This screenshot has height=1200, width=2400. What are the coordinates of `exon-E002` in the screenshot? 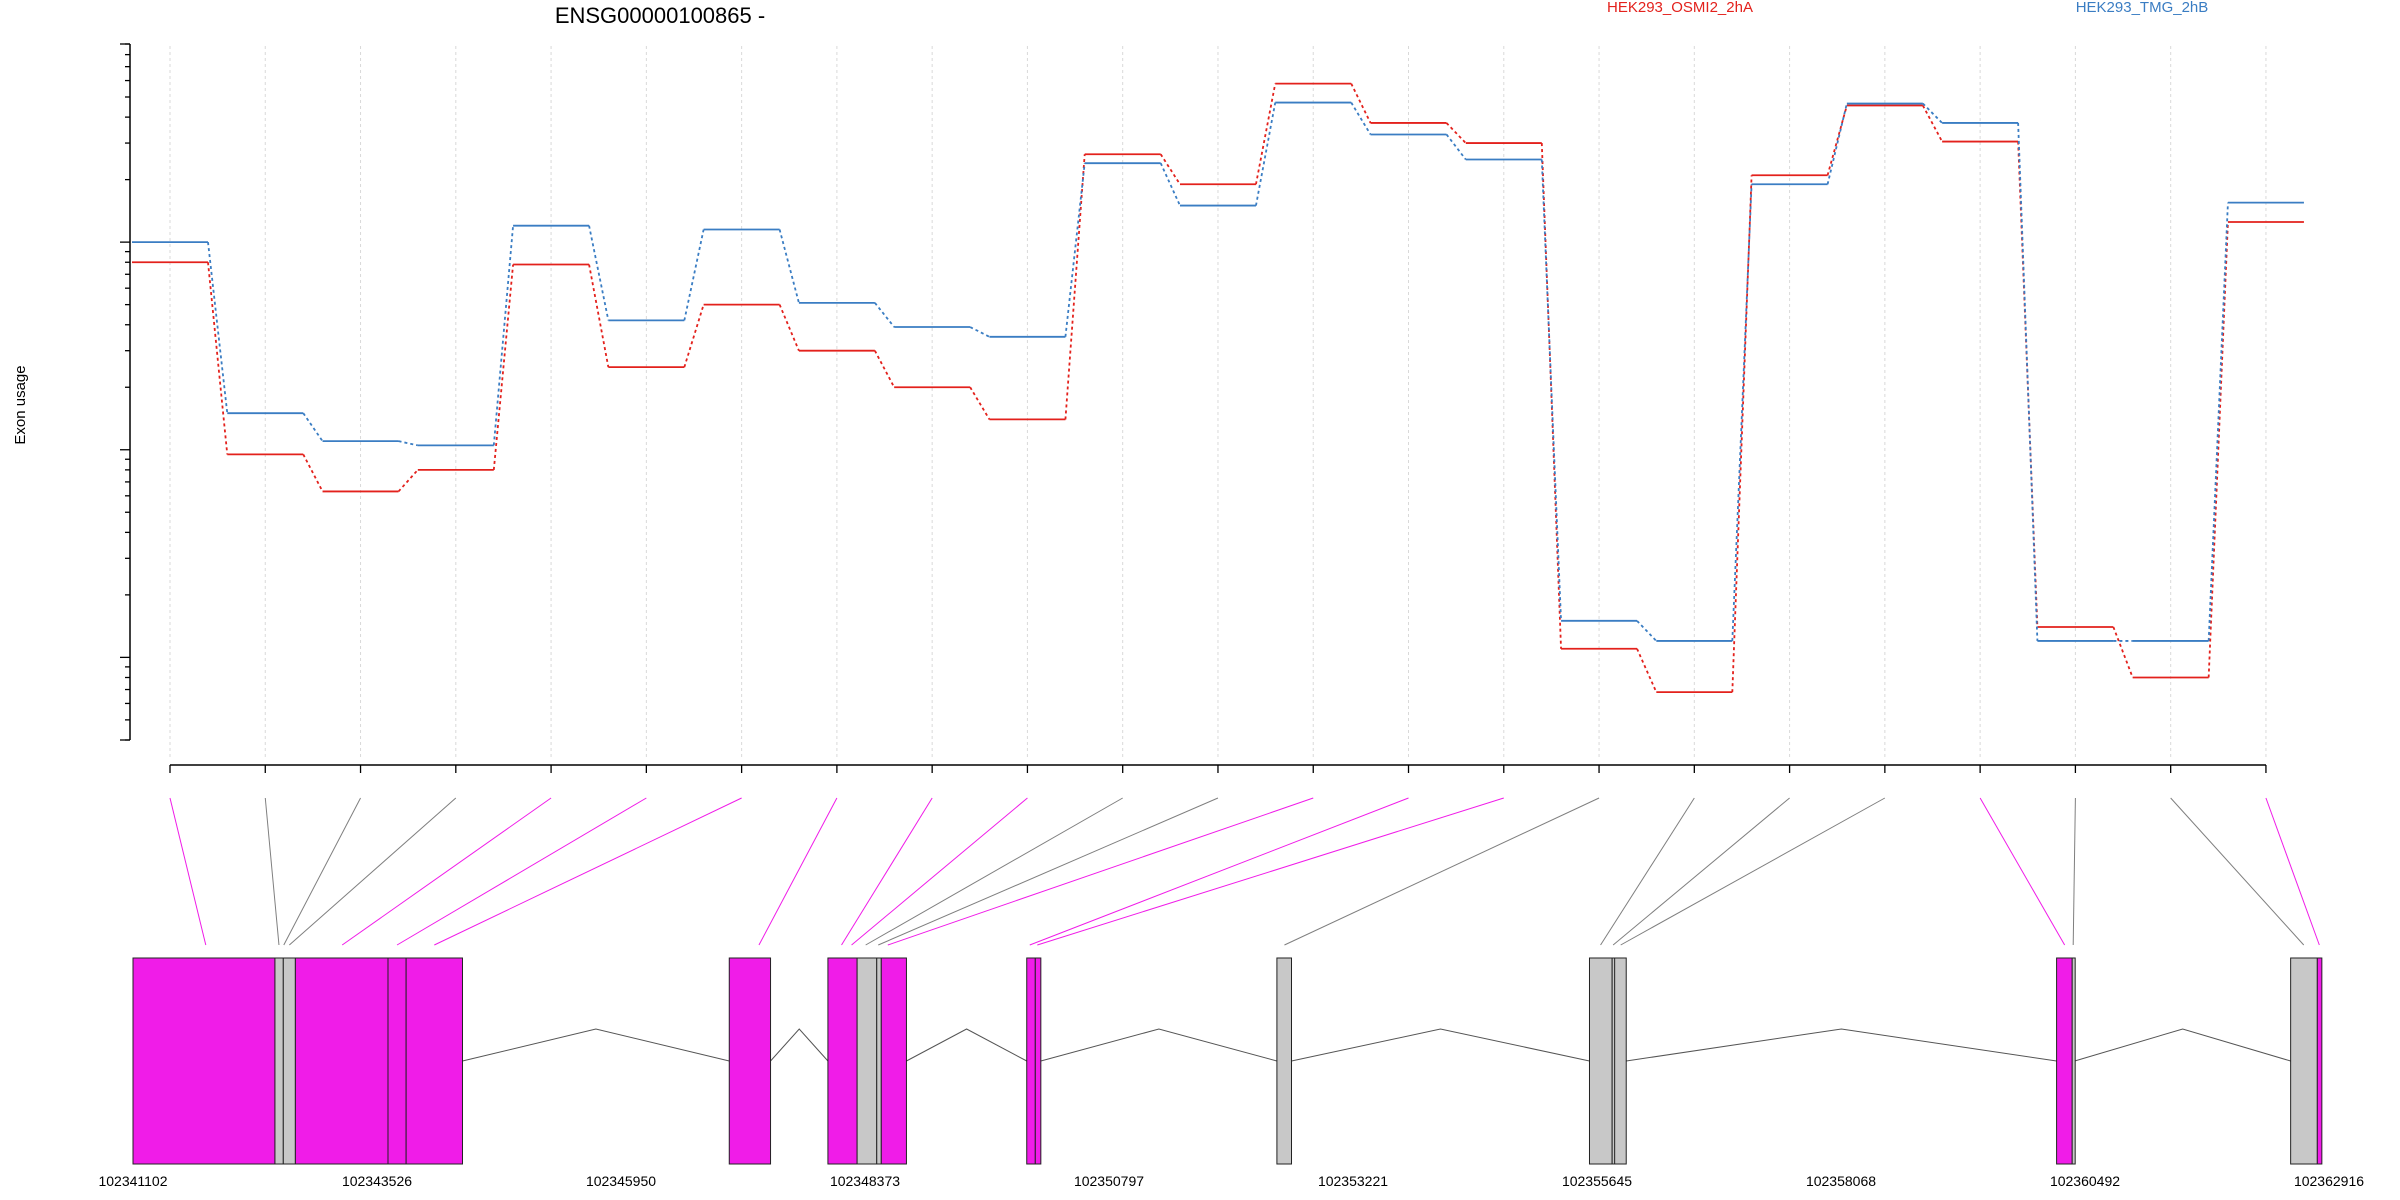 It's located at (279, 1061).